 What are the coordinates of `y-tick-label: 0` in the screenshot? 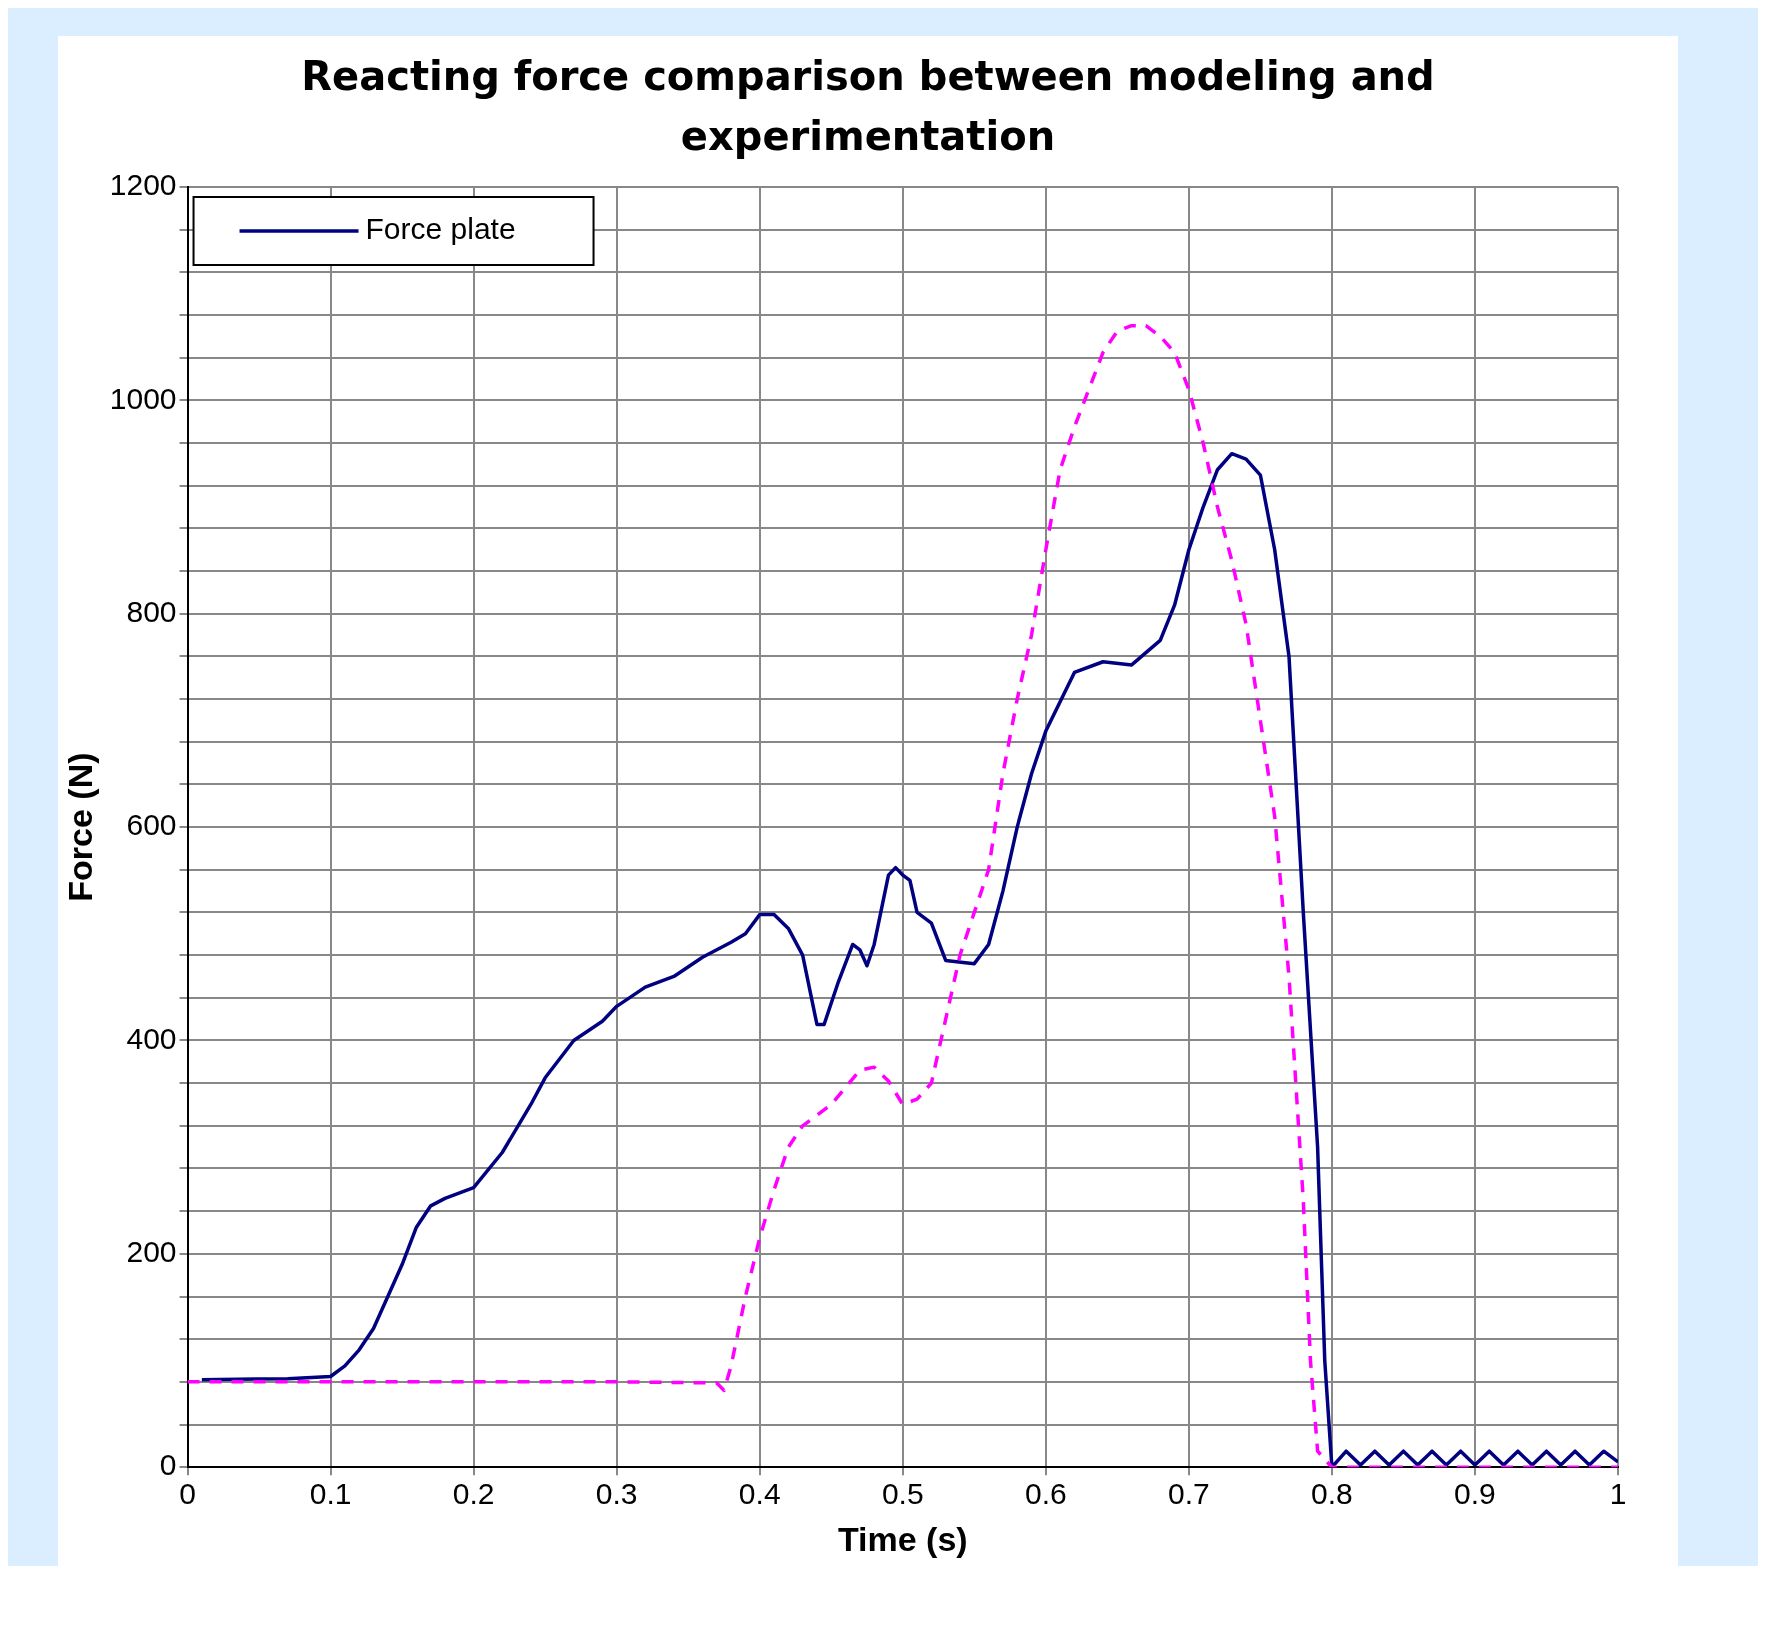 It's located at (168, 1465).